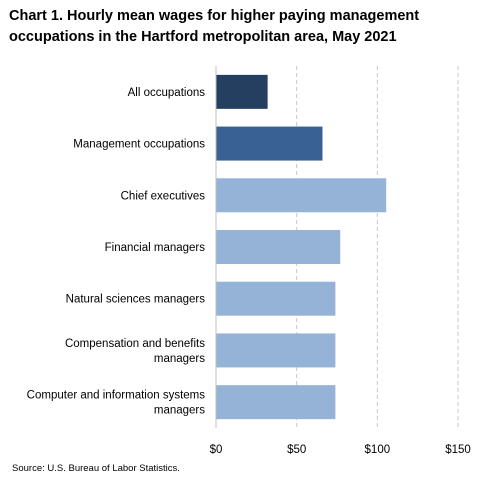 This screenshot has width=480, height=481. Describe the element at coordinates (163, 196) in the screenshot. I see `category-label-2: Chief executives` at that location.